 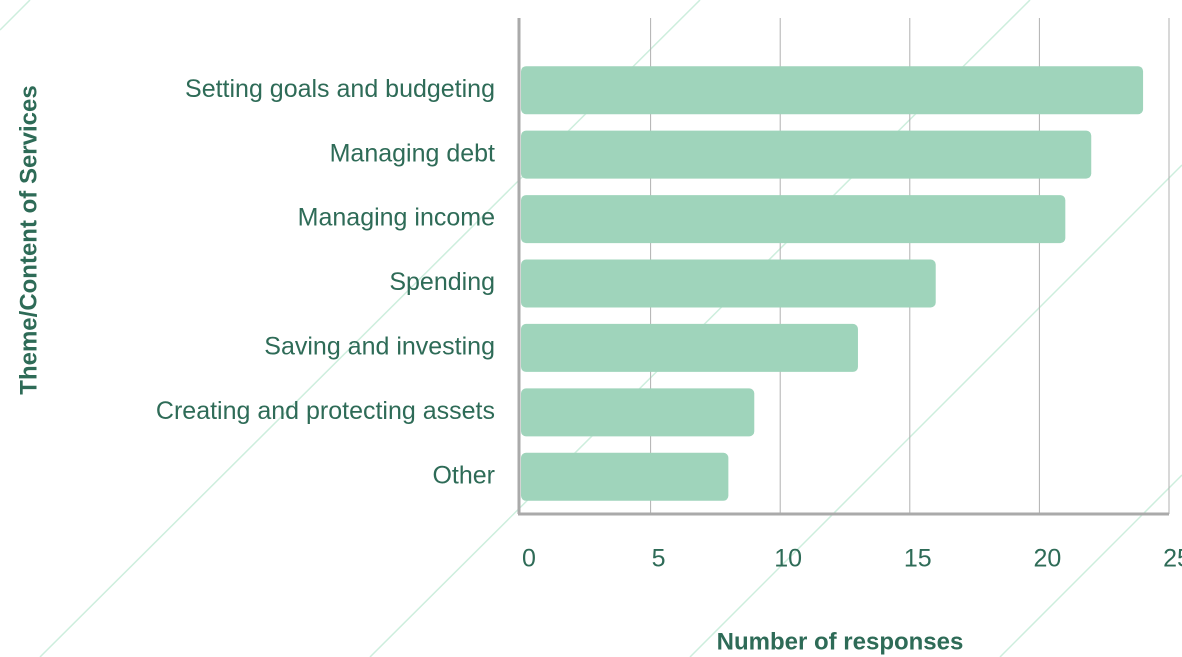 I want to click on y-tick-label: Spending, so click(x=442, y=282).